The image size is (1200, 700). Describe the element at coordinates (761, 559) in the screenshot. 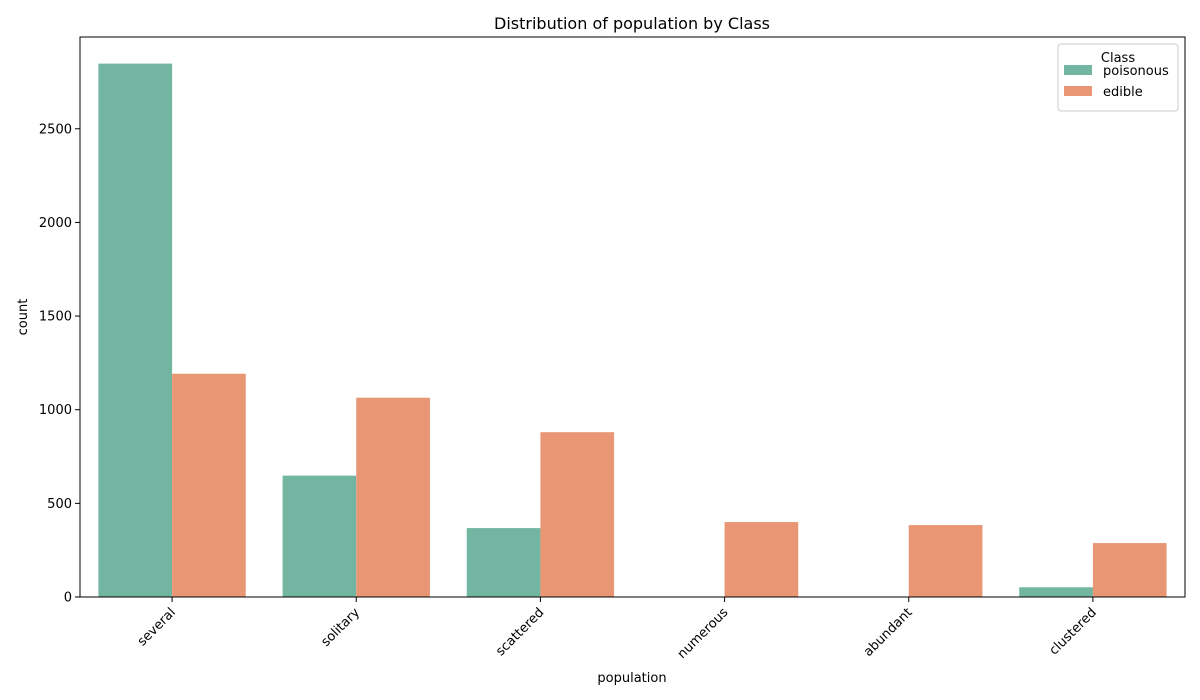

I see `bar-edible-numerous` at that location.